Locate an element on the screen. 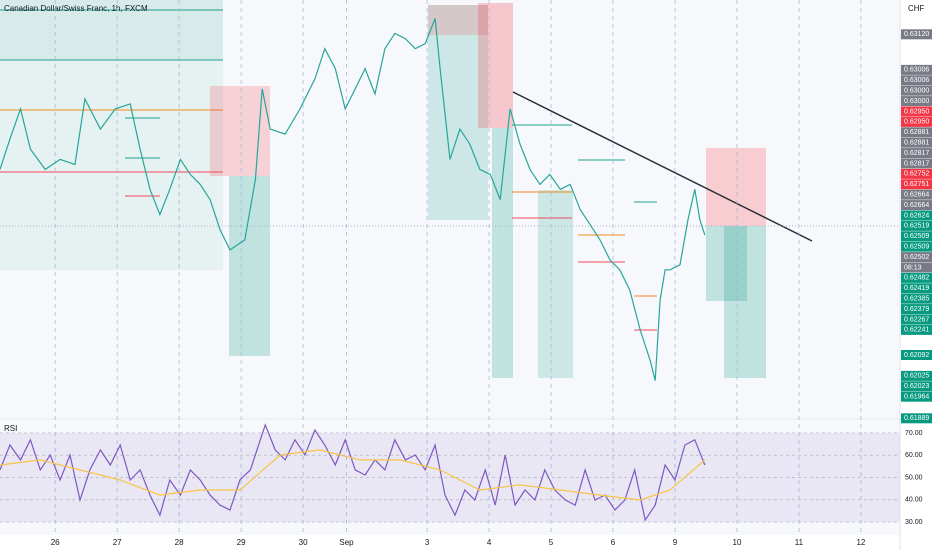 This screenshot has height=555, width=932. x-tick-label: 12 is located at coordinates (860, 542).